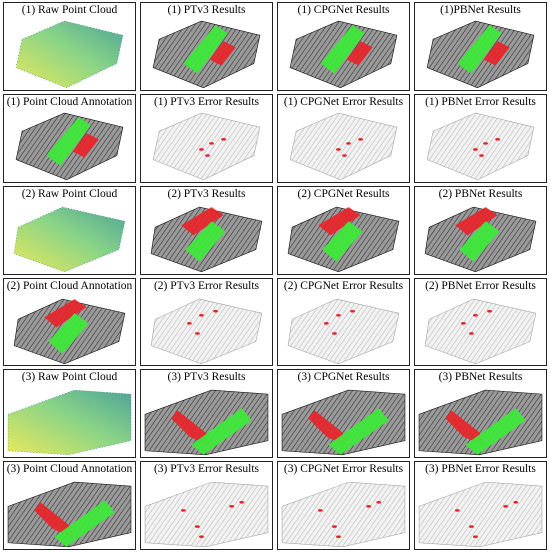  I want to click on panel-caption: (2) PTv3 Error Results, so click(206, 285).